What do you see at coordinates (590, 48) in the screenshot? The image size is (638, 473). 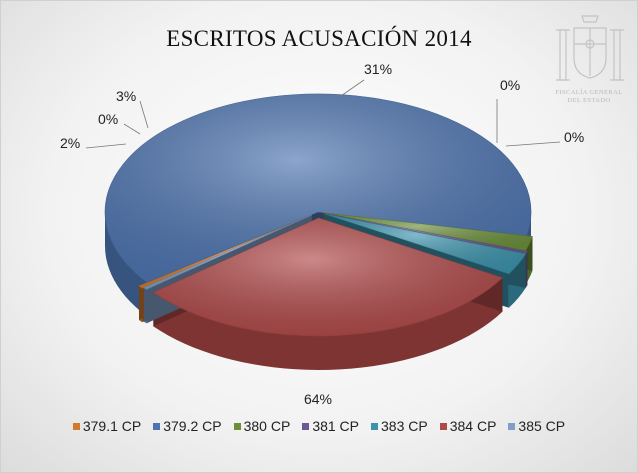 I see `coat-of-arms-logo` at bounding box center [590, 48].